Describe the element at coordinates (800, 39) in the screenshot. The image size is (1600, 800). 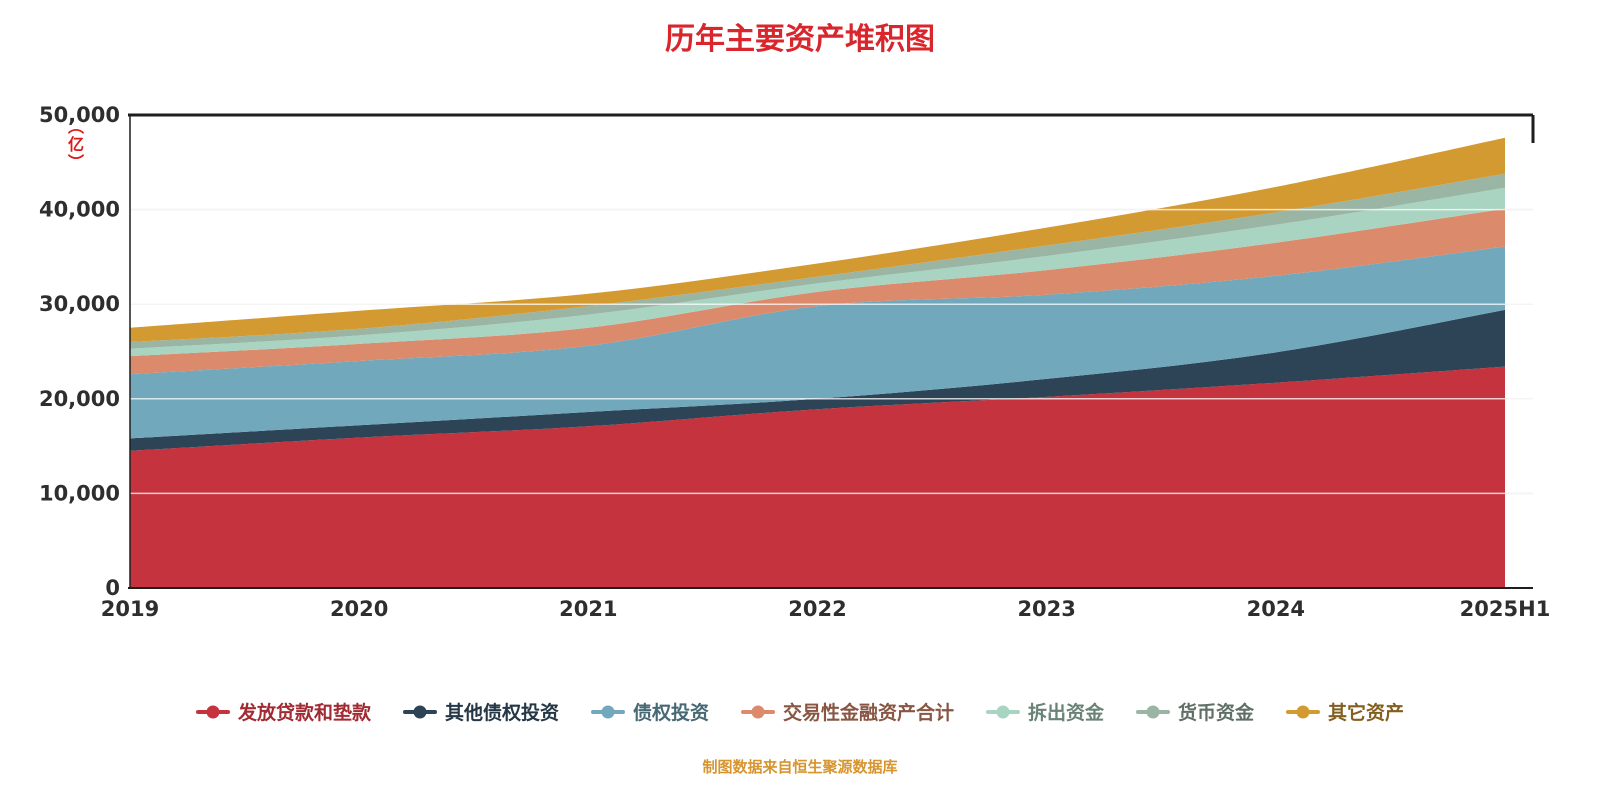
I see `chart-title: 历年主要资产堆积图` at that location.